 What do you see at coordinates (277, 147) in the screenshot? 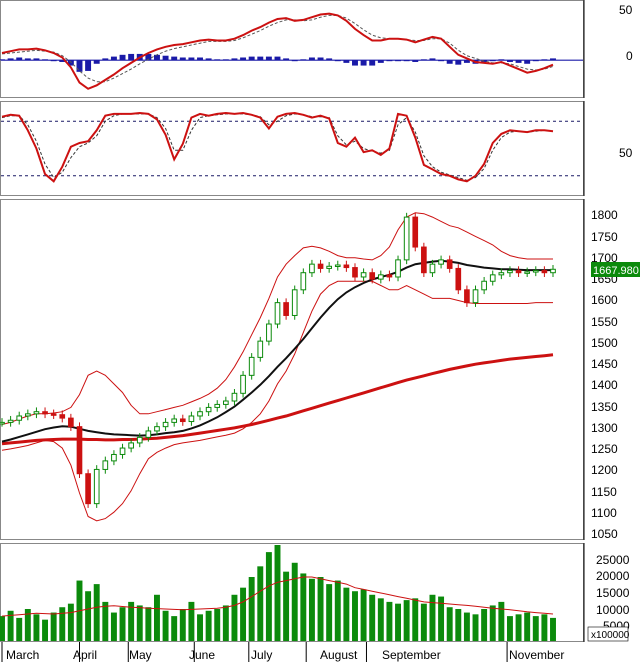
I see `stochastic-d-line` at bounding box center [277, 147].